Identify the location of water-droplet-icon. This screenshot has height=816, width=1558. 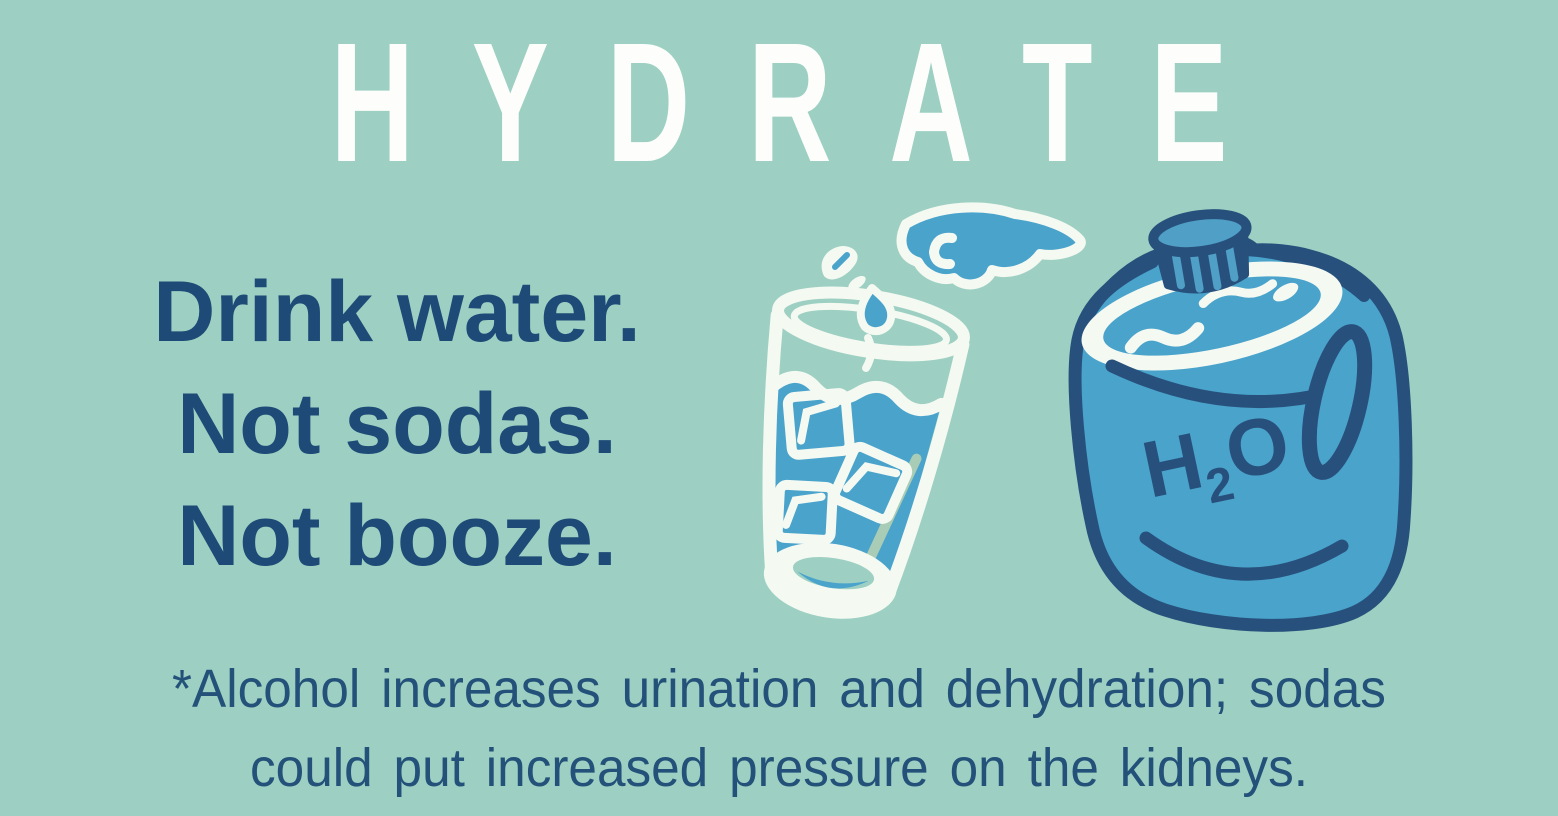
(857, 283).